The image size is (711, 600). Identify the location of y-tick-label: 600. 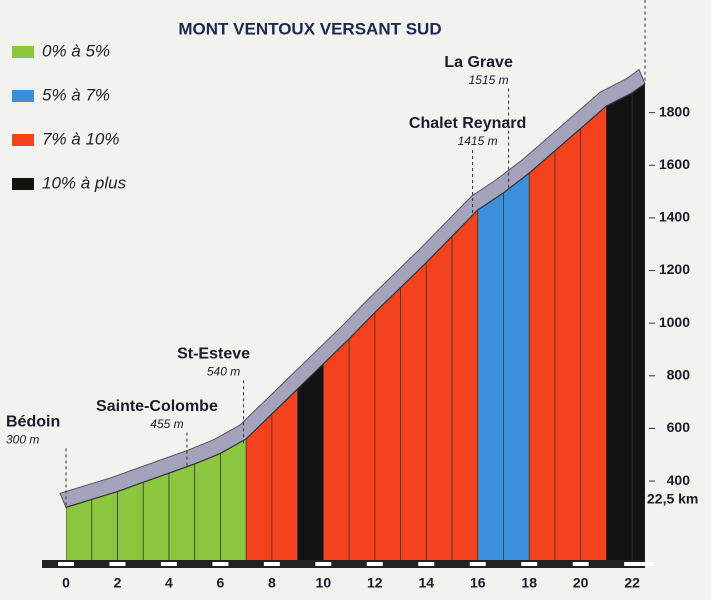
(679, 427).